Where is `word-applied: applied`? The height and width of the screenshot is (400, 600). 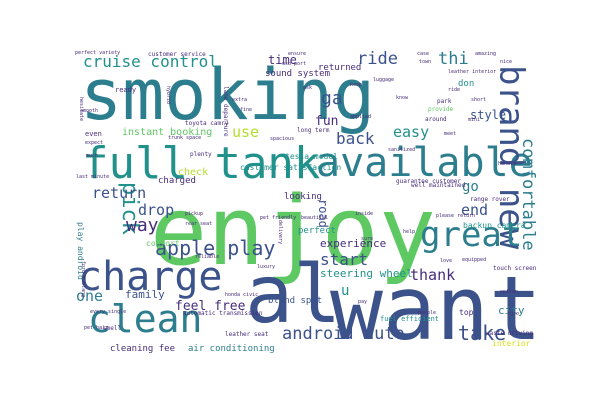
word-applied: applied is located at coordinates (361, 117).